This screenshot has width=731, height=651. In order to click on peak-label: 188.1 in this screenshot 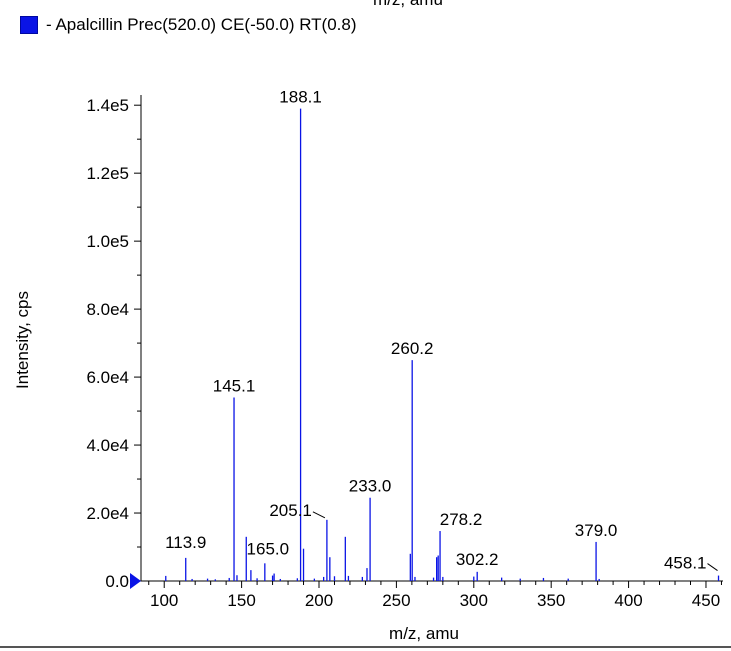, I will do `click(300, 97)`.